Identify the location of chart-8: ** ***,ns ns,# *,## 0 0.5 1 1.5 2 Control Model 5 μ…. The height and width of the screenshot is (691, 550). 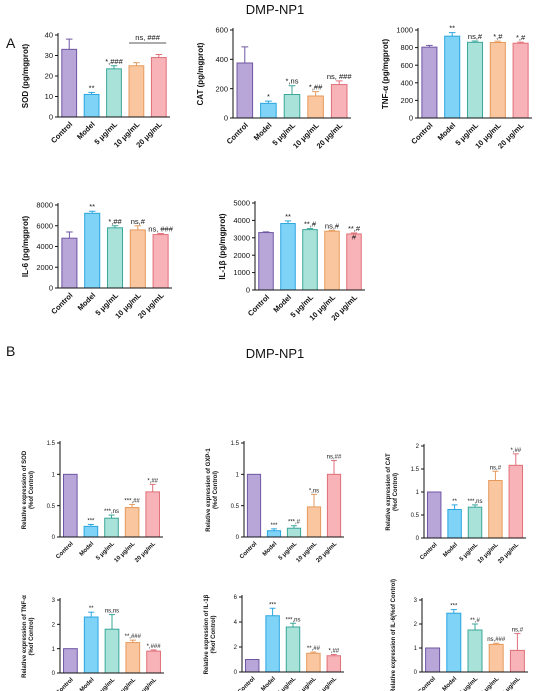
(456, 504).